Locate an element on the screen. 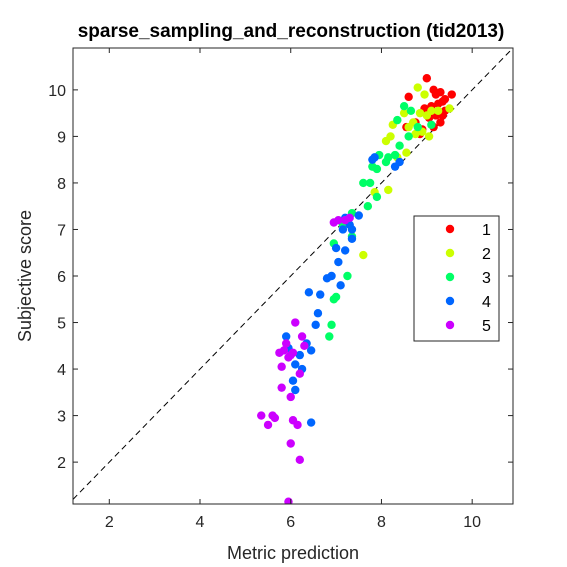  y-tick-label: 9 is located at coordinates (61, 137).